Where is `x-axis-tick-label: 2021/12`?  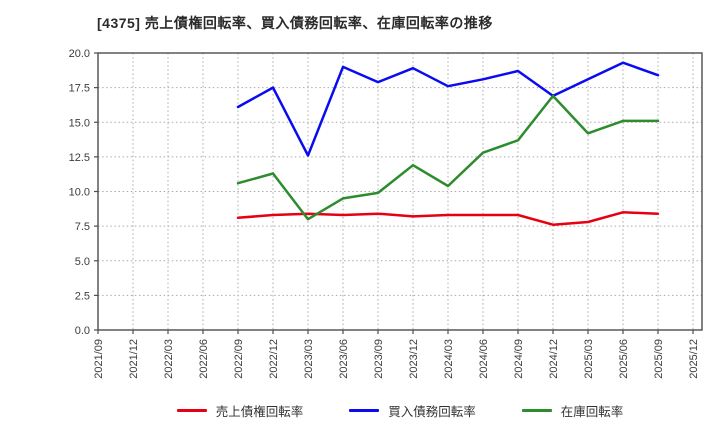
x-axis-tick-label: 2021/12 is located at coordinates (134, 359).